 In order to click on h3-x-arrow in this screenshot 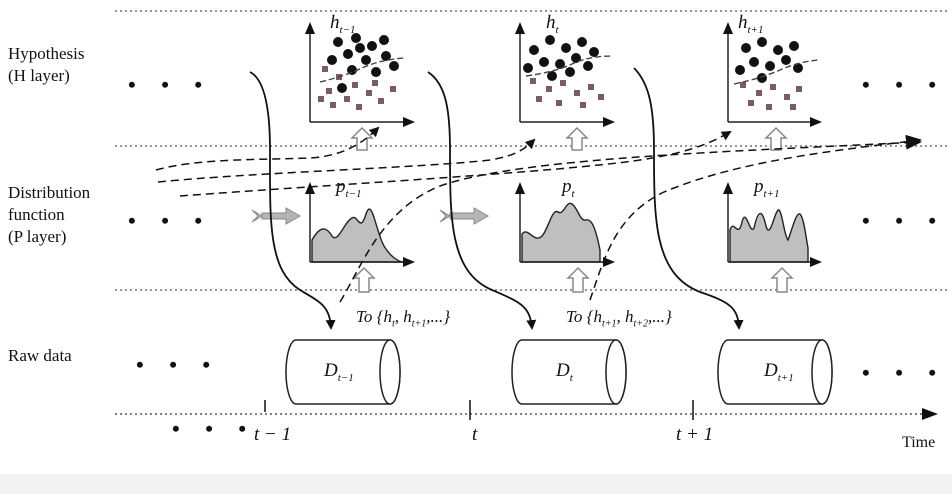, I will do `click(816, 122)`.